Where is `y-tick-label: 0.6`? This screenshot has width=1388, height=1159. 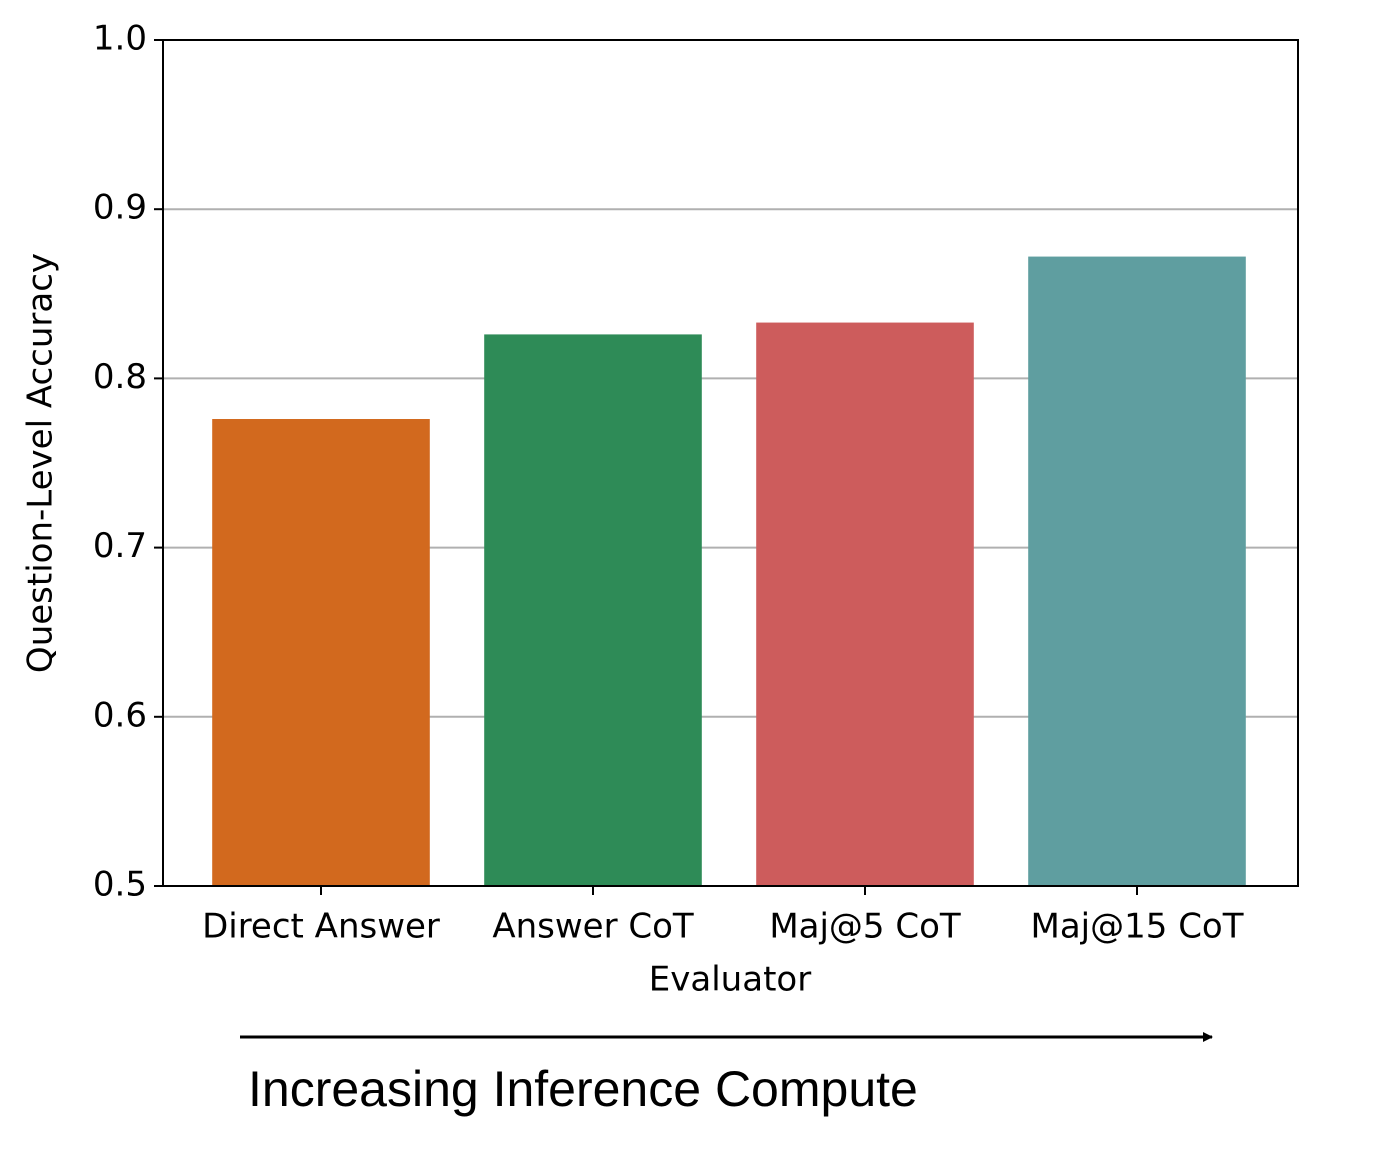
y-tick-label: 0.6 is located at coordinates (120, 715).